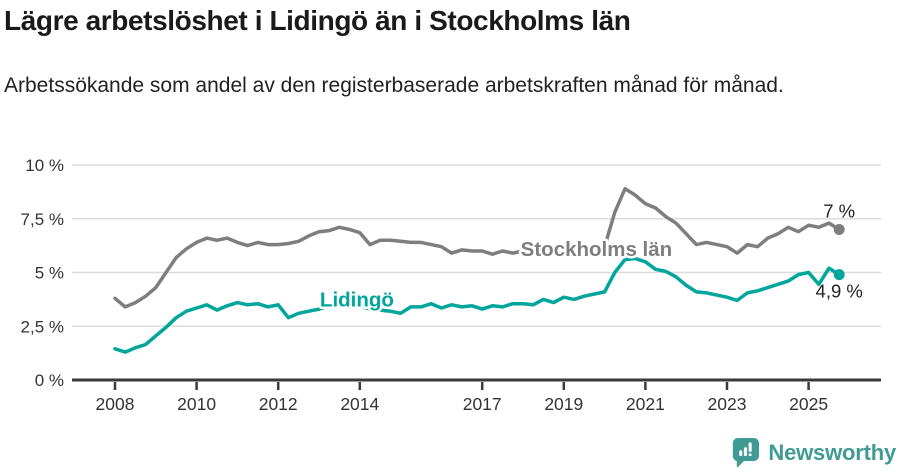 This screenshot has width=900, height=474. What do you see at coordinates (115, 404) in the screenshot?
I see `x-tick-label: 2008` at bounding box center [115, 404].